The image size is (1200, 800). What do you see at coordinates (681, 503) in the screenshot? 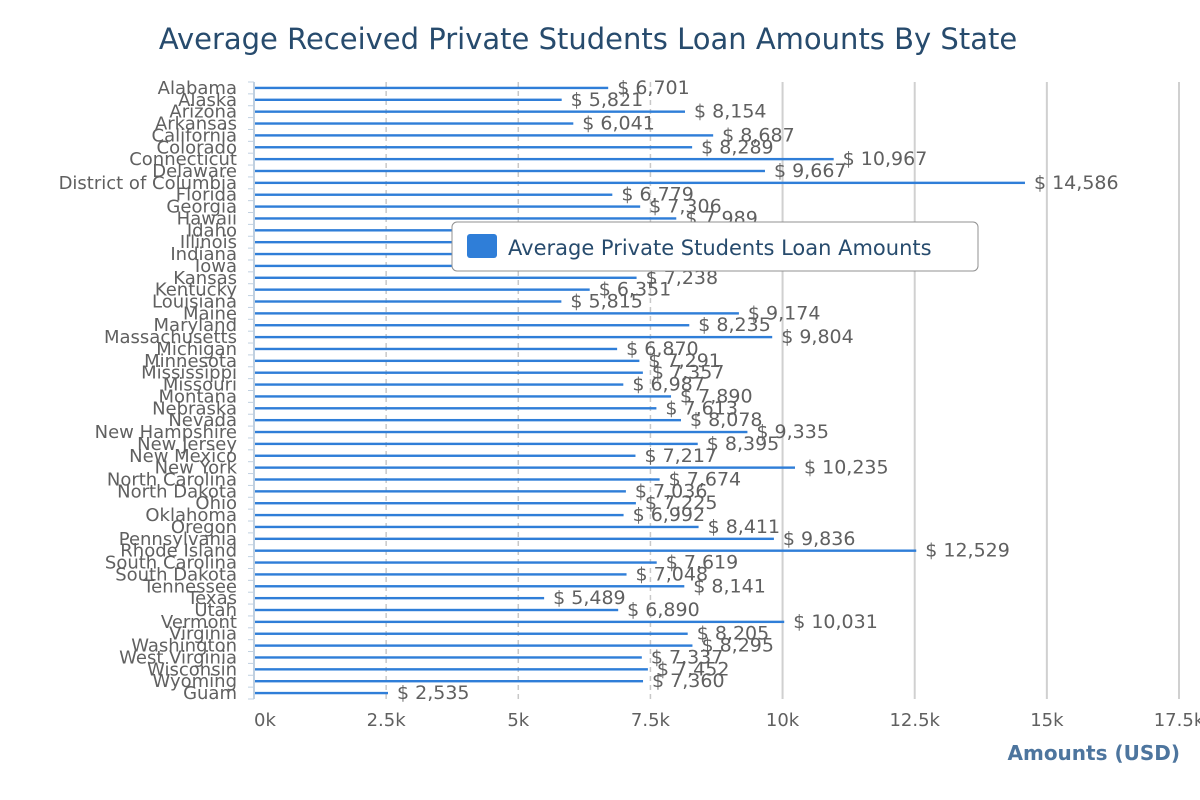
I see `data-label: $ 7,225` at bounding box center [681, 503].